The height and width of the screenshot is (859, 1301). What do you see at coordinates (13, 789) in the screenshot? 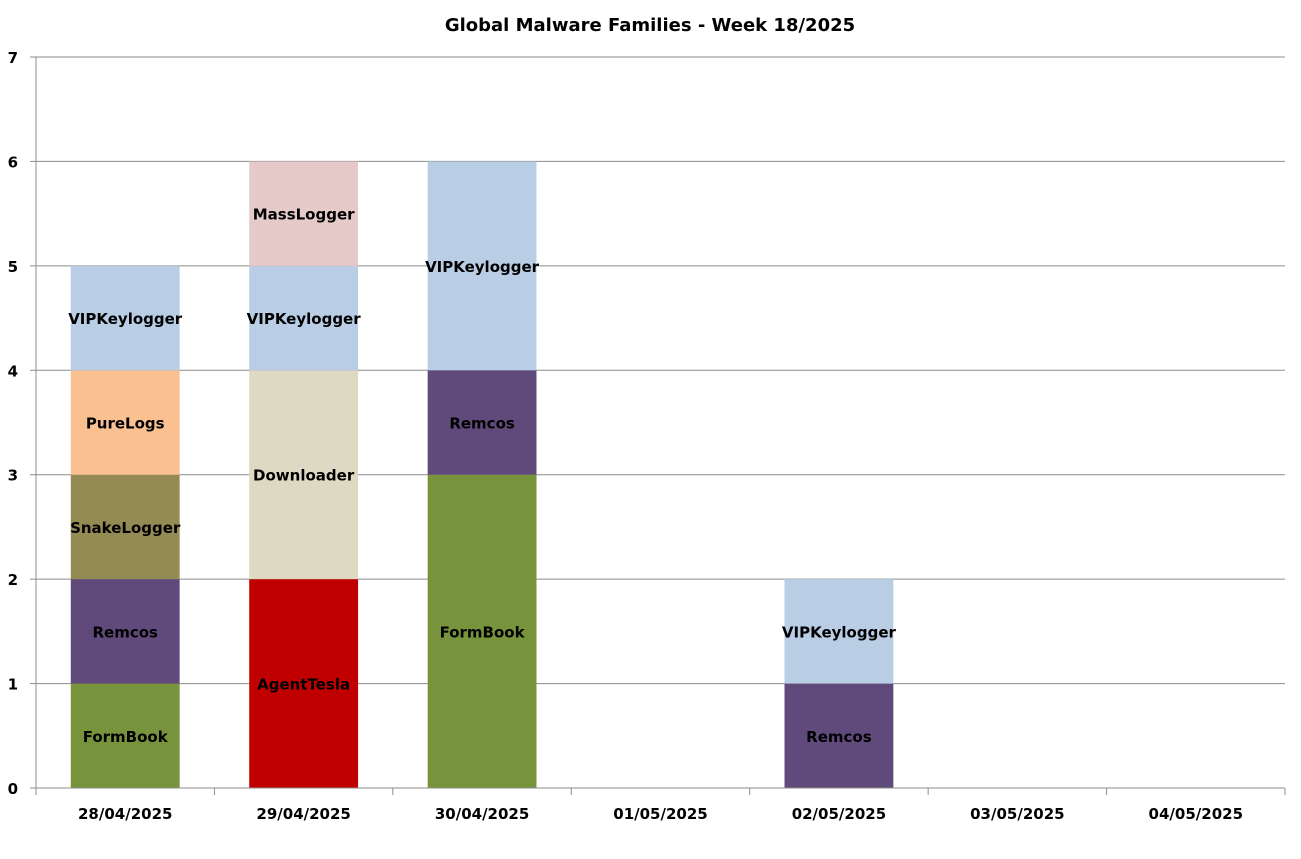
I see `y-tick-label: 0` at bounding box center [13, 789].